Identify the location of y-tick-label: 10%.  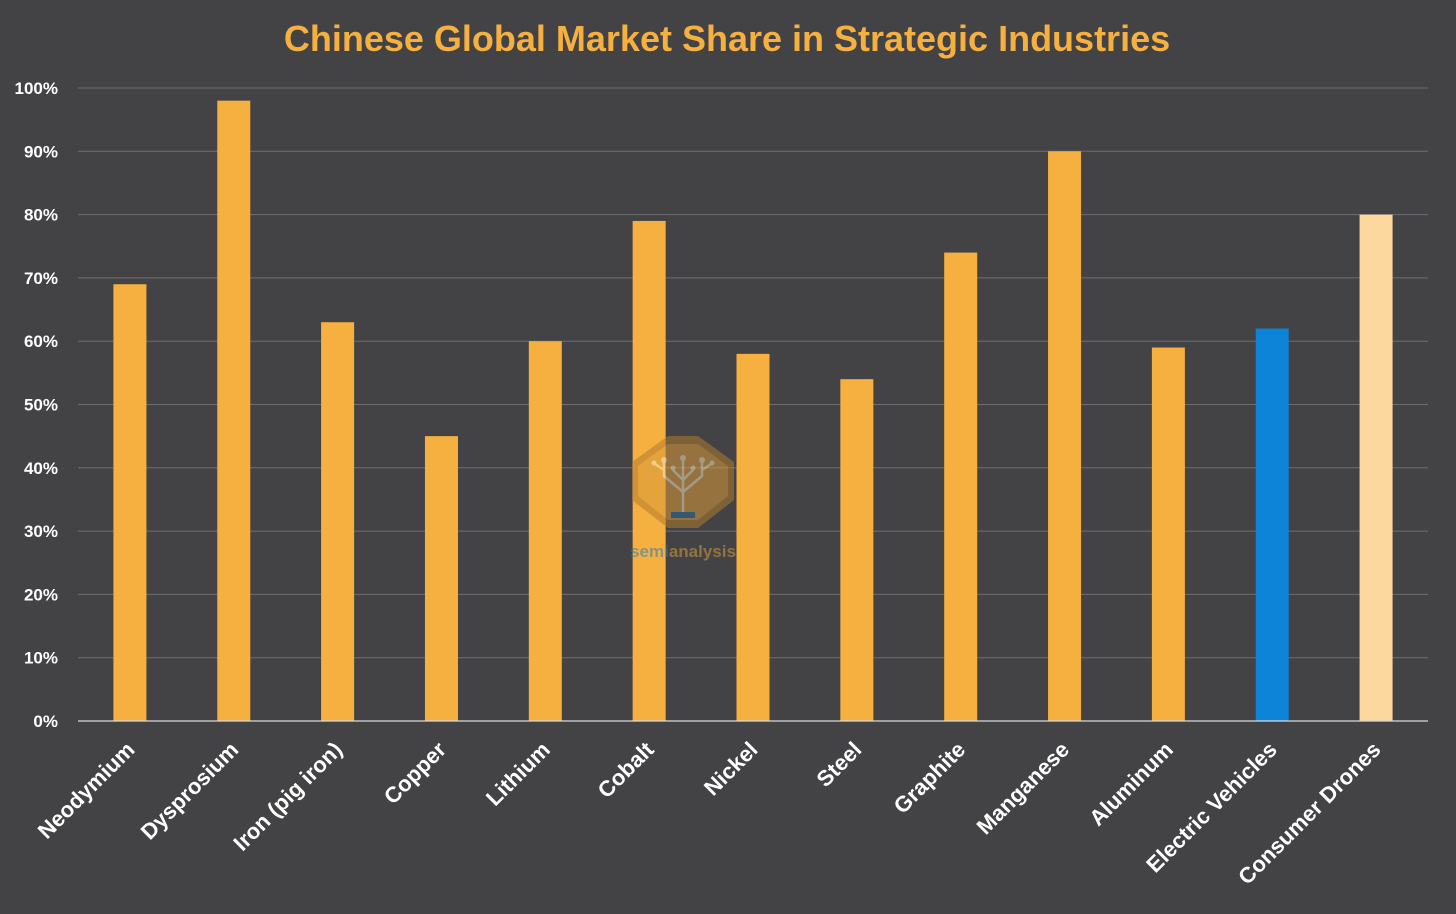
(41, 658).